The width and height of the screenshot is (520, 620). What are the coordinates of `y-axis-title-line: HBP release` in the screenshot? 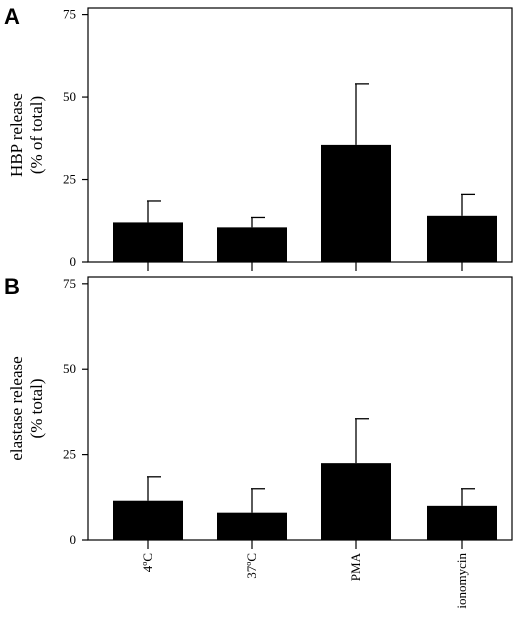 It's located at (16, 135).